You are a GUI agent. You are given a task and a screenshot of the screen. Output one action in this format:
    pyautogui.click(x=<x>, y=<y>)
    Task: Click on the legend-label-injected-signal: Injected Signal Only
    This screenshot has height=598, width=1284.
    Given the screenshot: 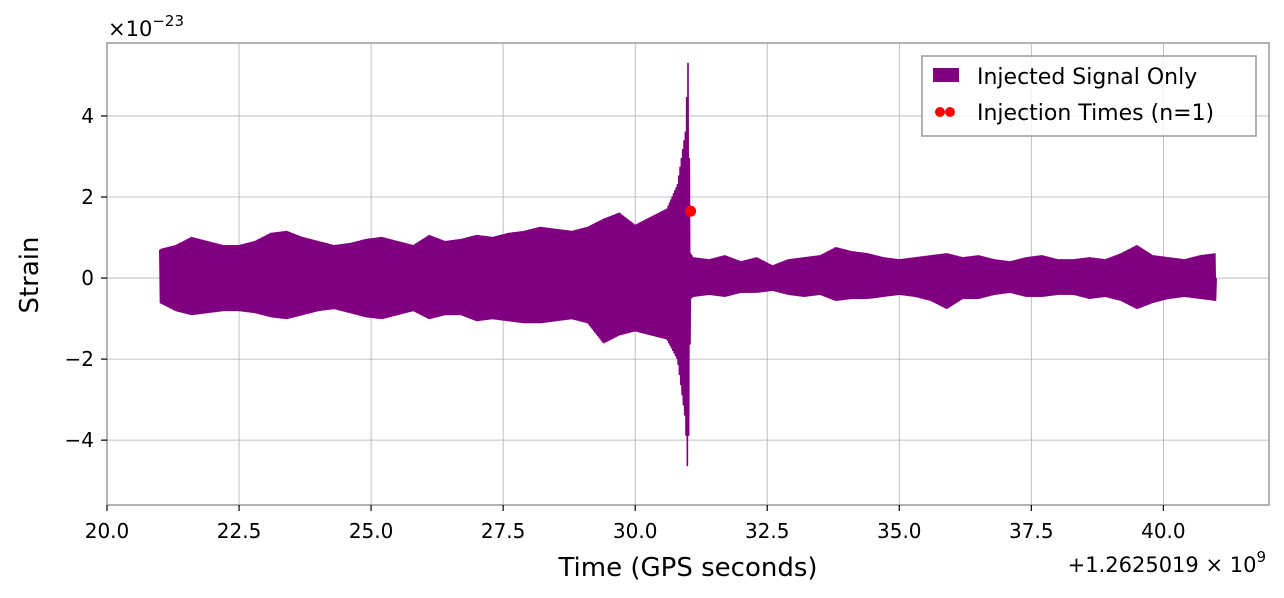 What is the action you would take?
    pyautogui.click(x=1087, y=77)
    